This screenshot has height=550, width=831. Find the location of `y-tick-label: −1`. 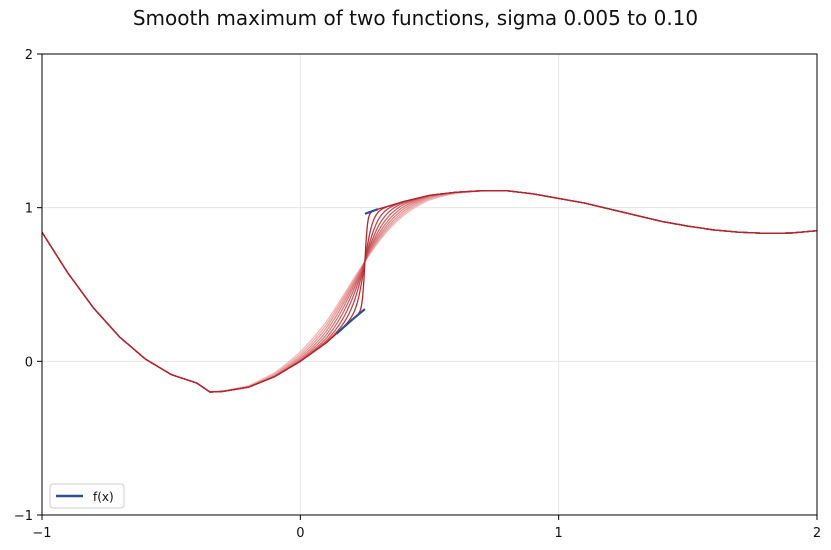

y-tick-label: −1 is located at coordinates (23, 516).